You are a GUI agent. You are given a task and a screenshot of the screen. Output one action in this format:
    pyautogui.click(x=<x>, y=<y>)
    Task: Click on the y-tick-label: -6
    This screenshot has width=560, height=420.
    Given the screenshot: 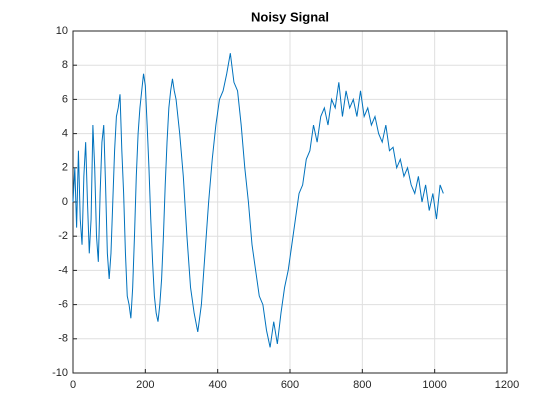 What is the action you would take?
    pyautogui.click(x=63, y=305)
    